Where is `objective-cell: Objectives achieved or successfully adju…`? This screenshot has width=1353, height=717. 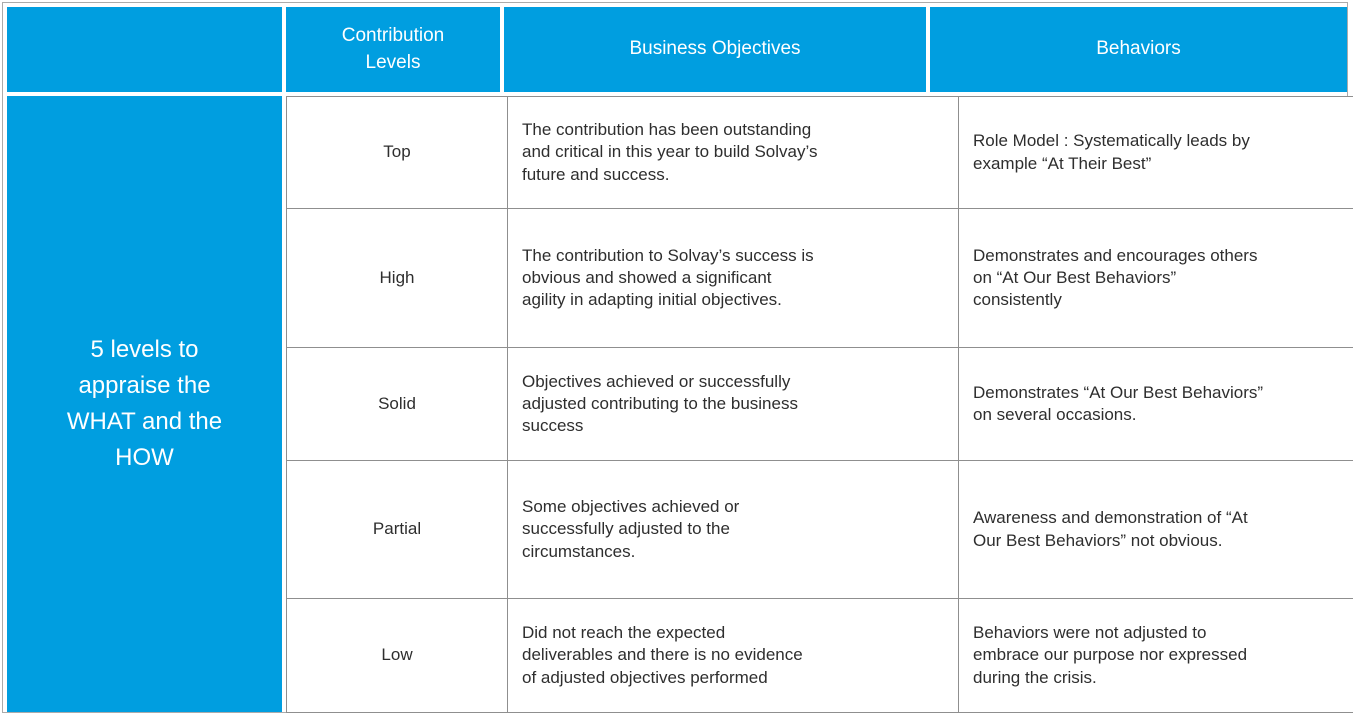
objective-cell: Objectives achieved or successfully adju… is located at coordinates (733, 404).